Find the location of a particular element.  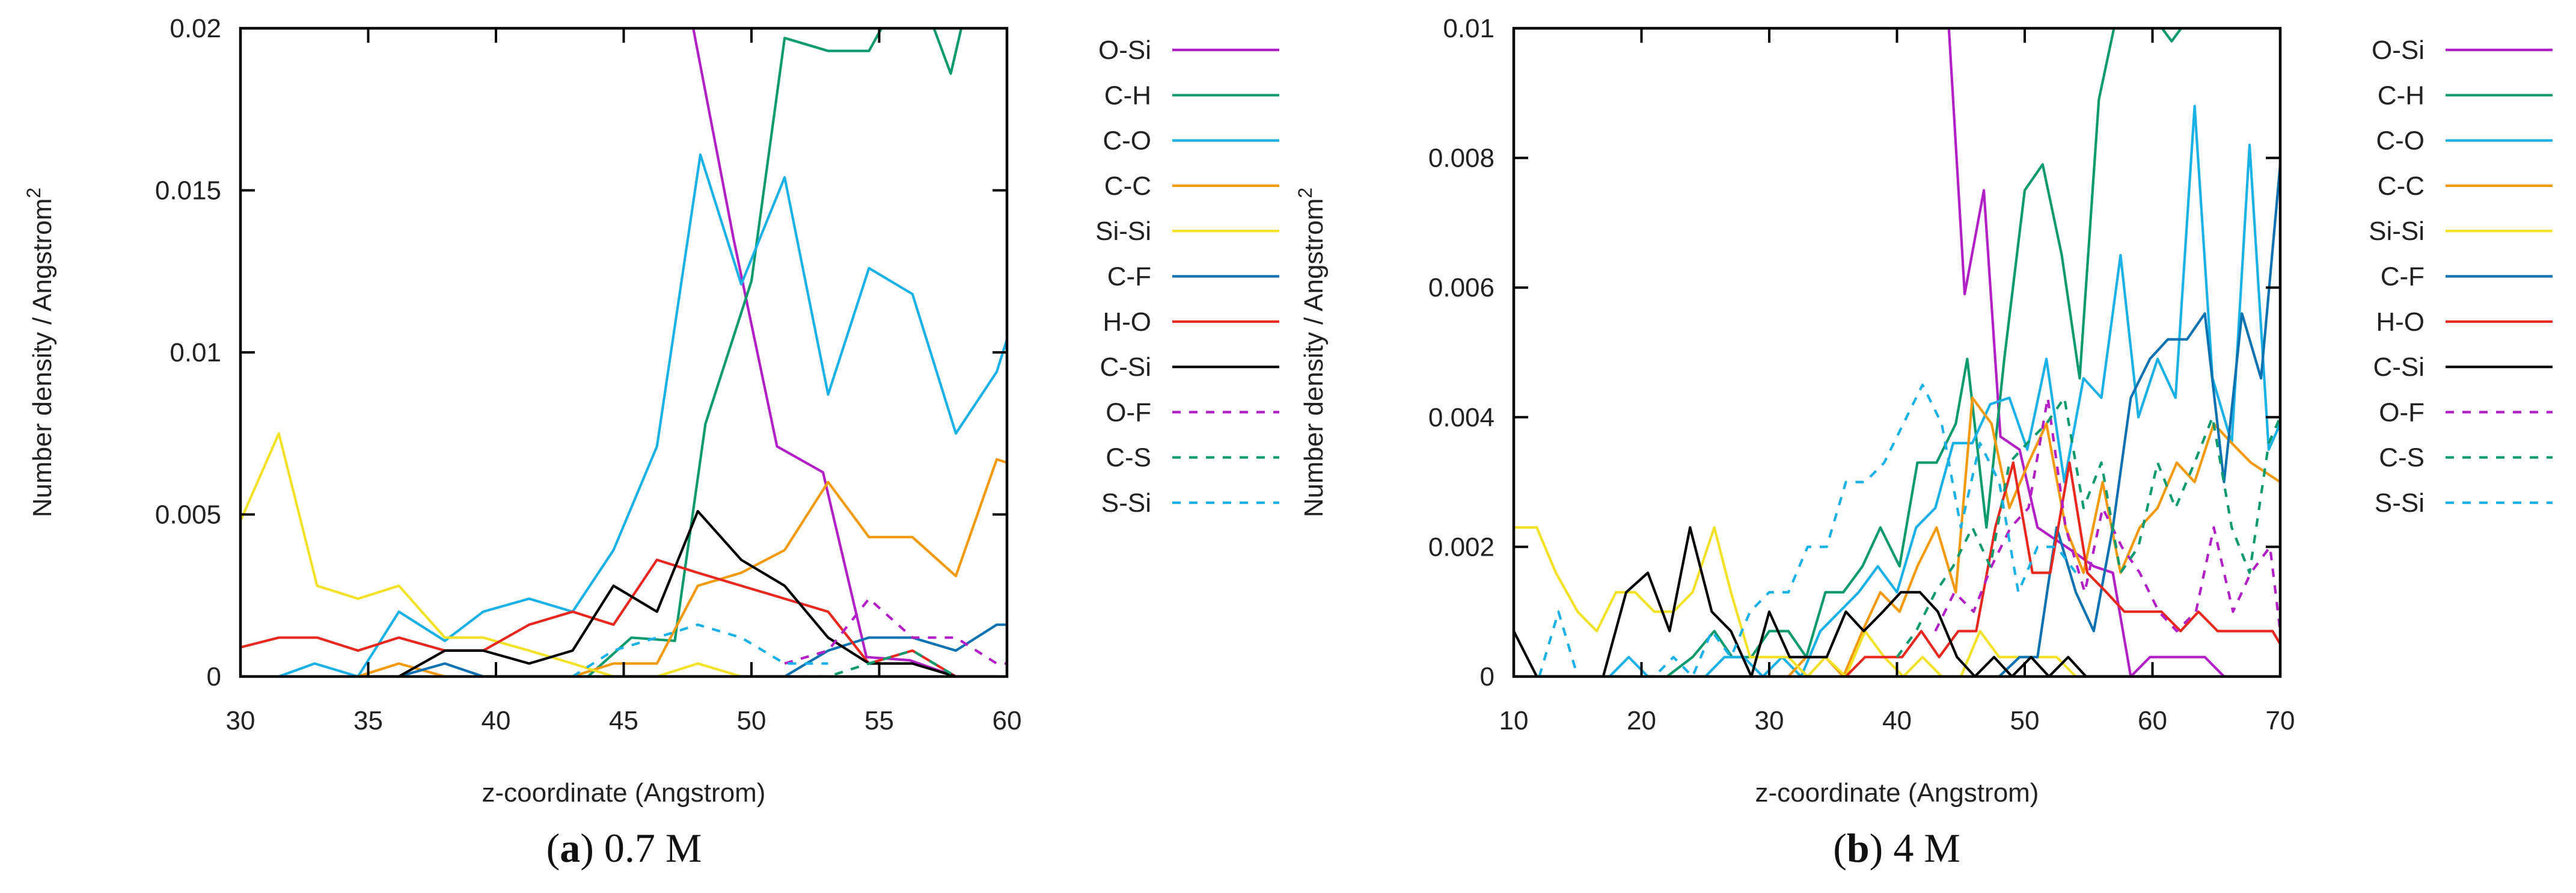

y-tick-label: 0.005 is located at coordinates (188, 515).